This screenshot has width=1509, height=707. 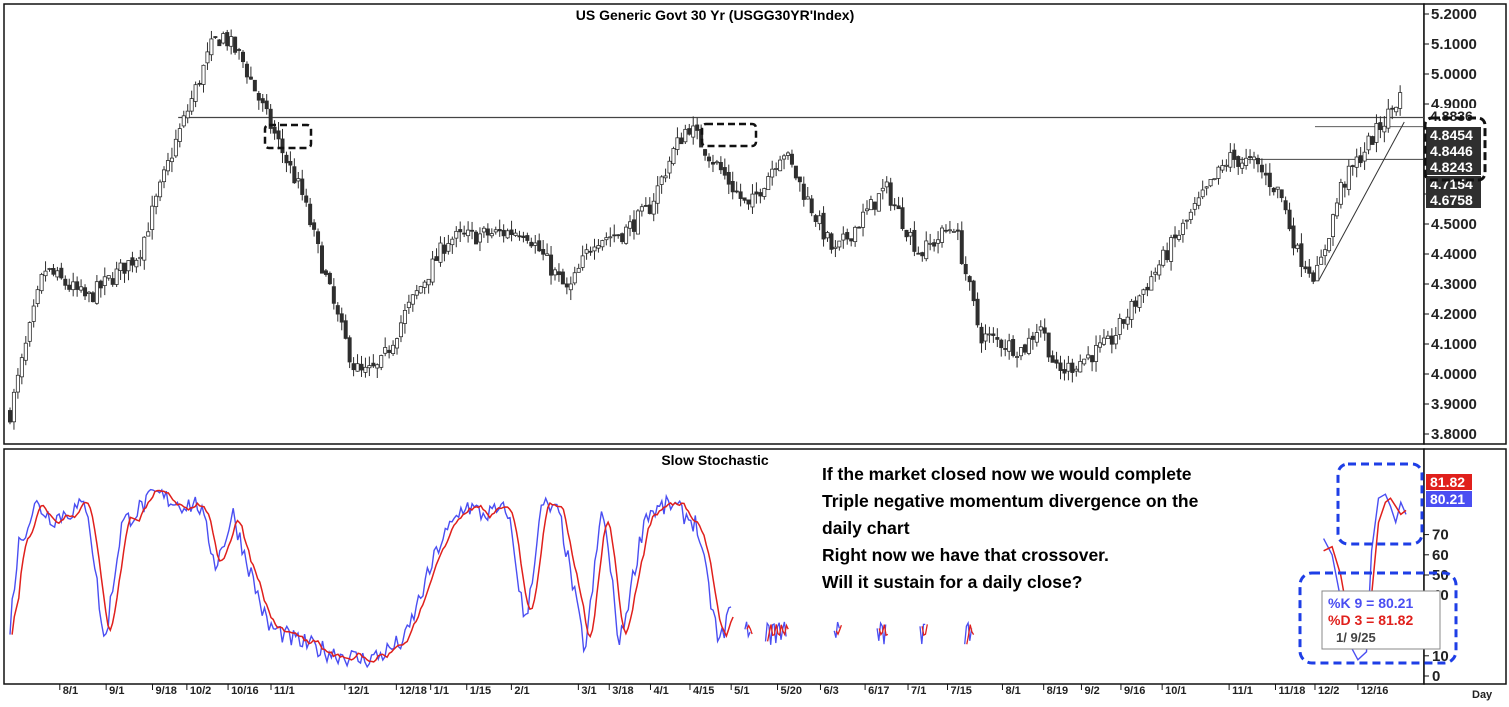 What do you see at coordinates (1436, 606) in the screenshot?
I see `stochastic-y-ticks: 70605040100` at bounding box center [1436, 606].